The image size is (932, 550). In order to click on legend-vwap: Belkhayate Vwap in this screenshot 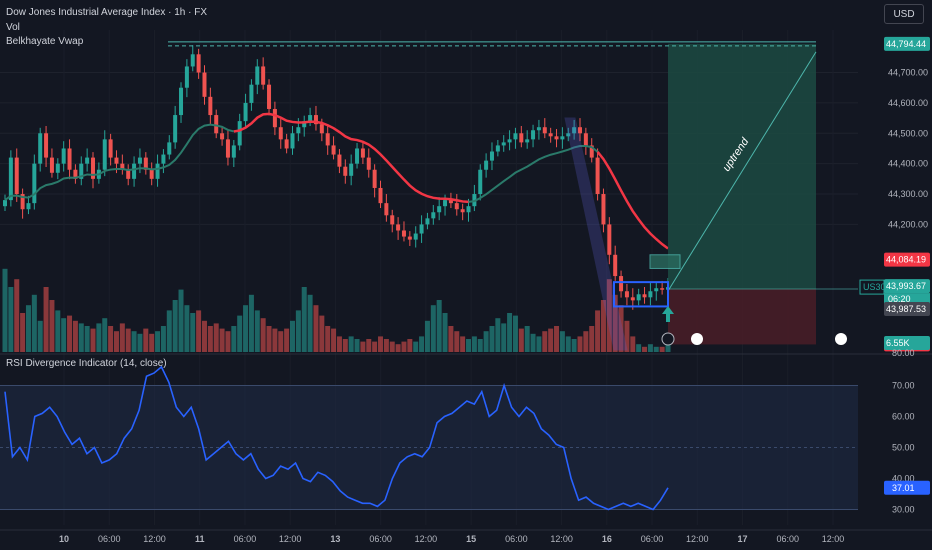, I will do `click(45, 41)`.